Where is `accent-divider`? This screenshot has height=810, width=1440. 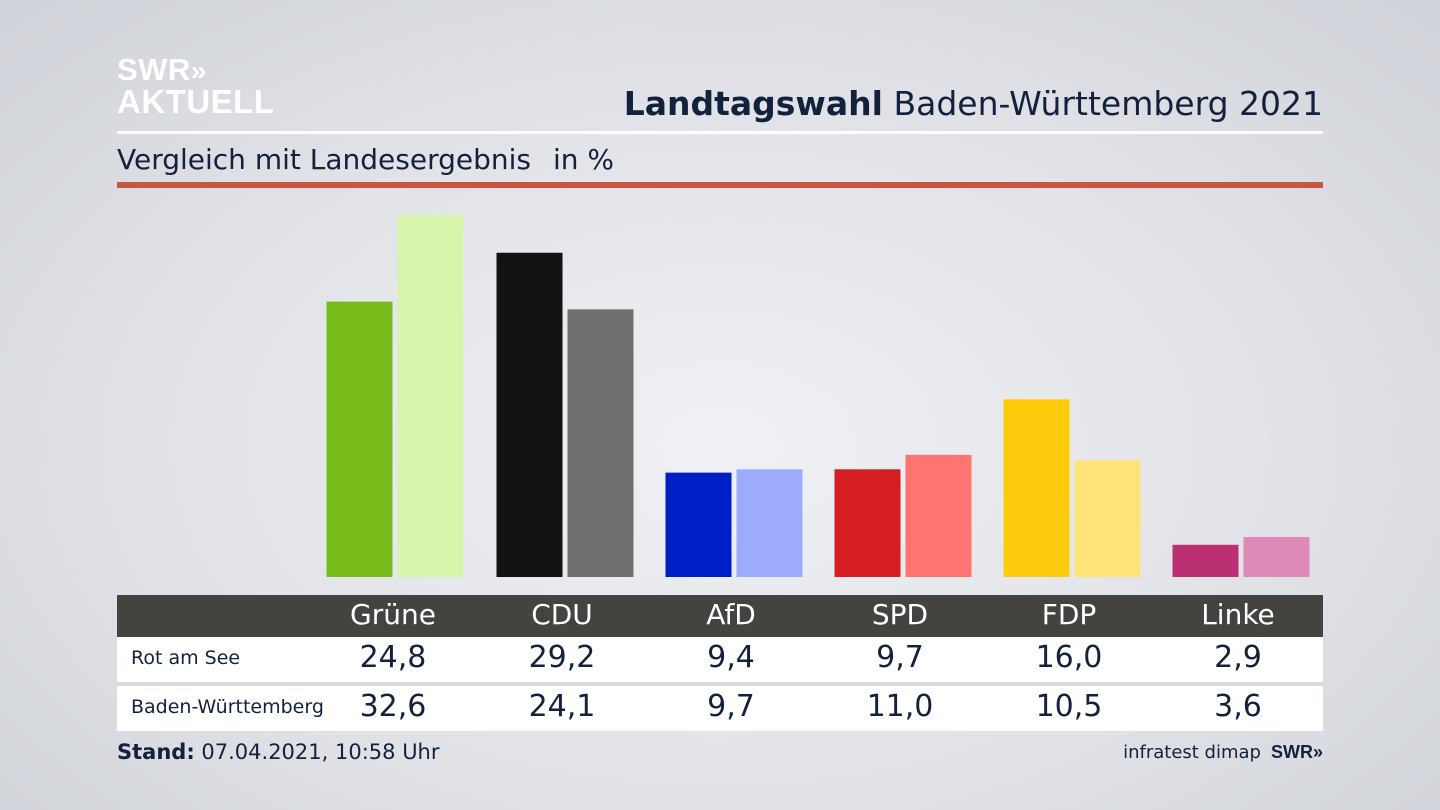
accent-divider is located at coordinates (720, 185).